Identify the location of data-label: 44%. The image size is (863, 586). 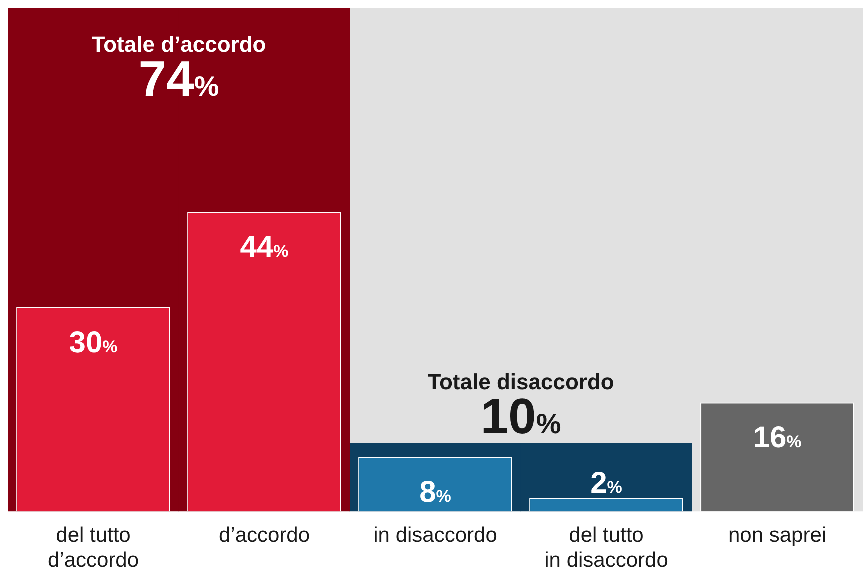
(264, 247).